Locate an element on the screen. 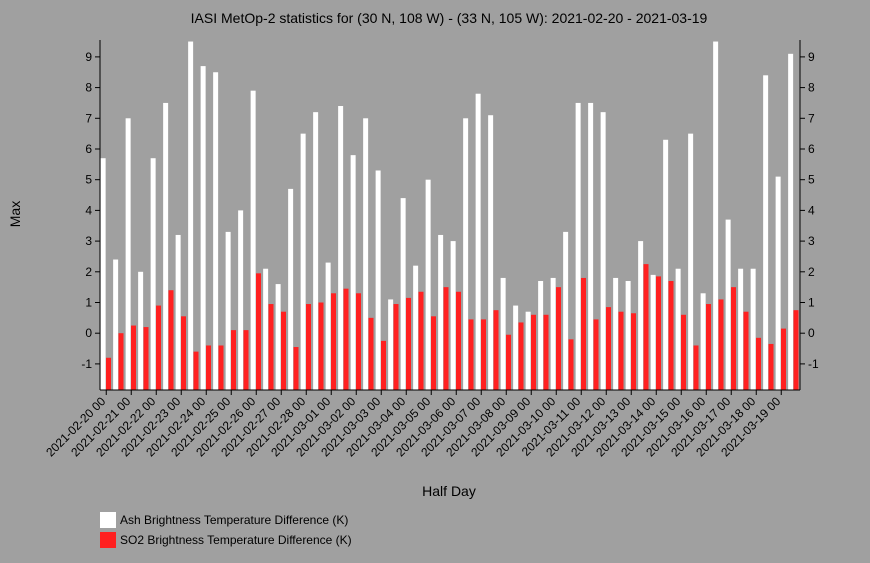 This screenshot has height=563, width=870. y-tick-label-left: 0 is located at coordinates (88, 333).